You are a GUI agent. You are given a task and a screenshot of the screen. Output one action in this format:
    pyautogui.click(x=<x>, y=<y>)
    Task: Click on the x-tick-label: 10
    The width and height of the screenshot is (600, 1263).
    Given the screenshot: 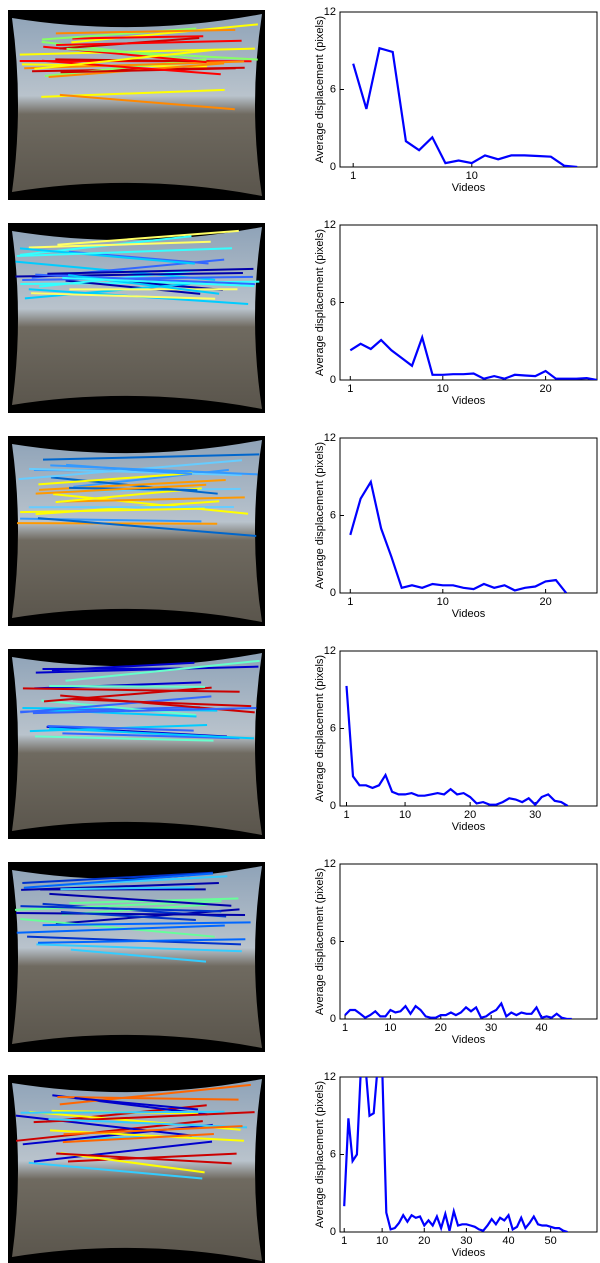 What is the action you would take?
    pyautogui.click(x=443, y=389)
    